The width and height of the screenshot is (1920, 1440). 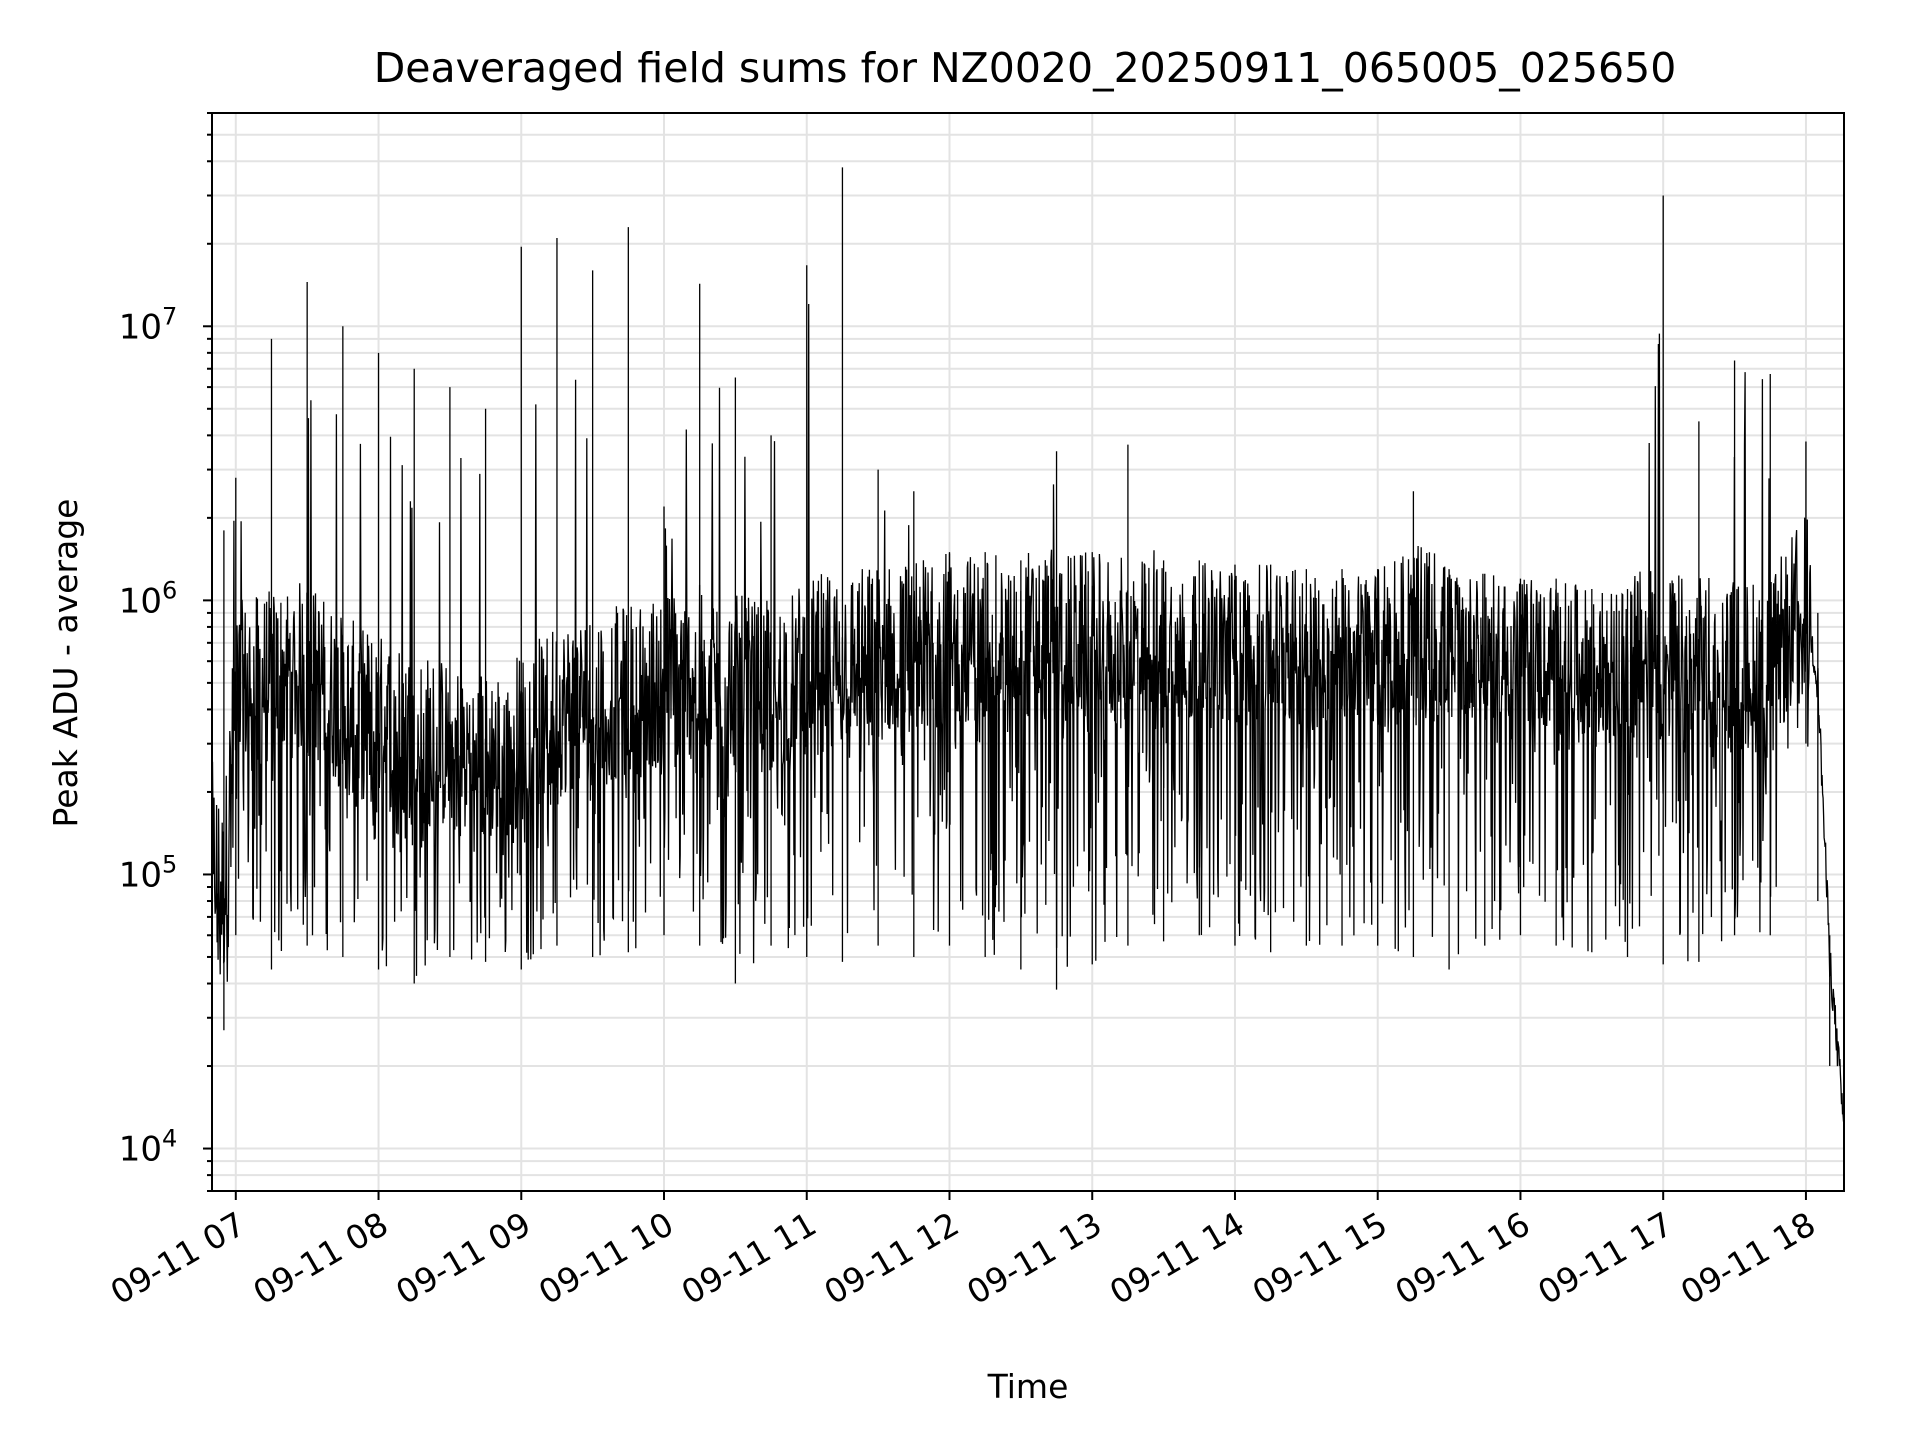 I want to click on y-tick-exponent: 4, so click(x=169, y=1139).